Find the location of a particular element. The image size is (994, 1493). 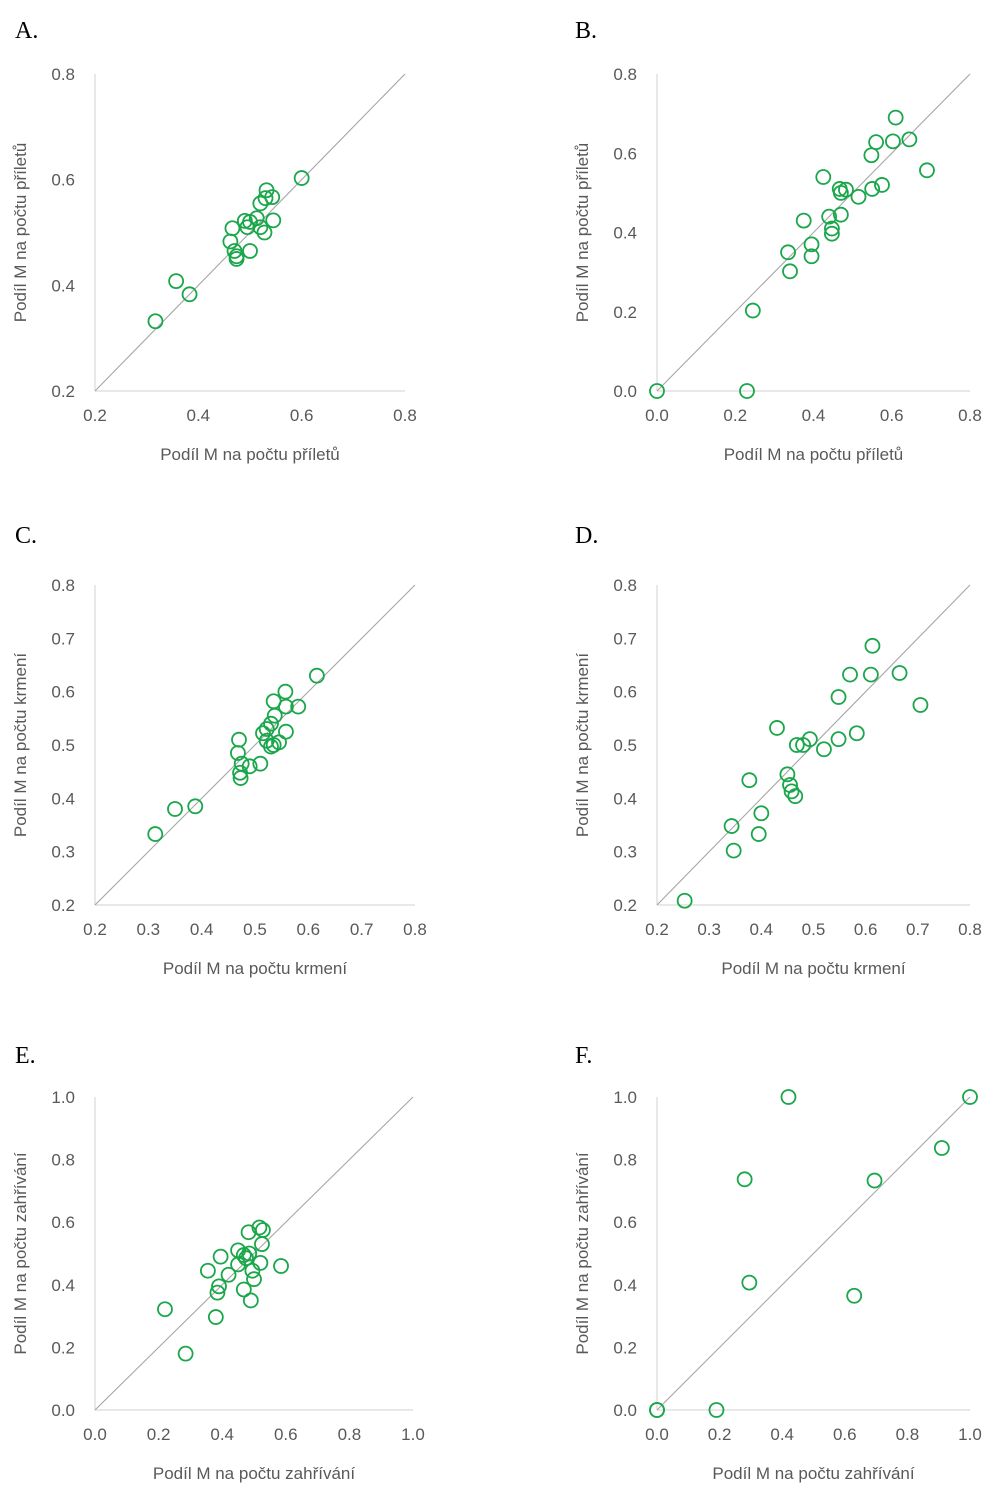

x-tick-label: 0.8 is located at coordinates (405, 415).